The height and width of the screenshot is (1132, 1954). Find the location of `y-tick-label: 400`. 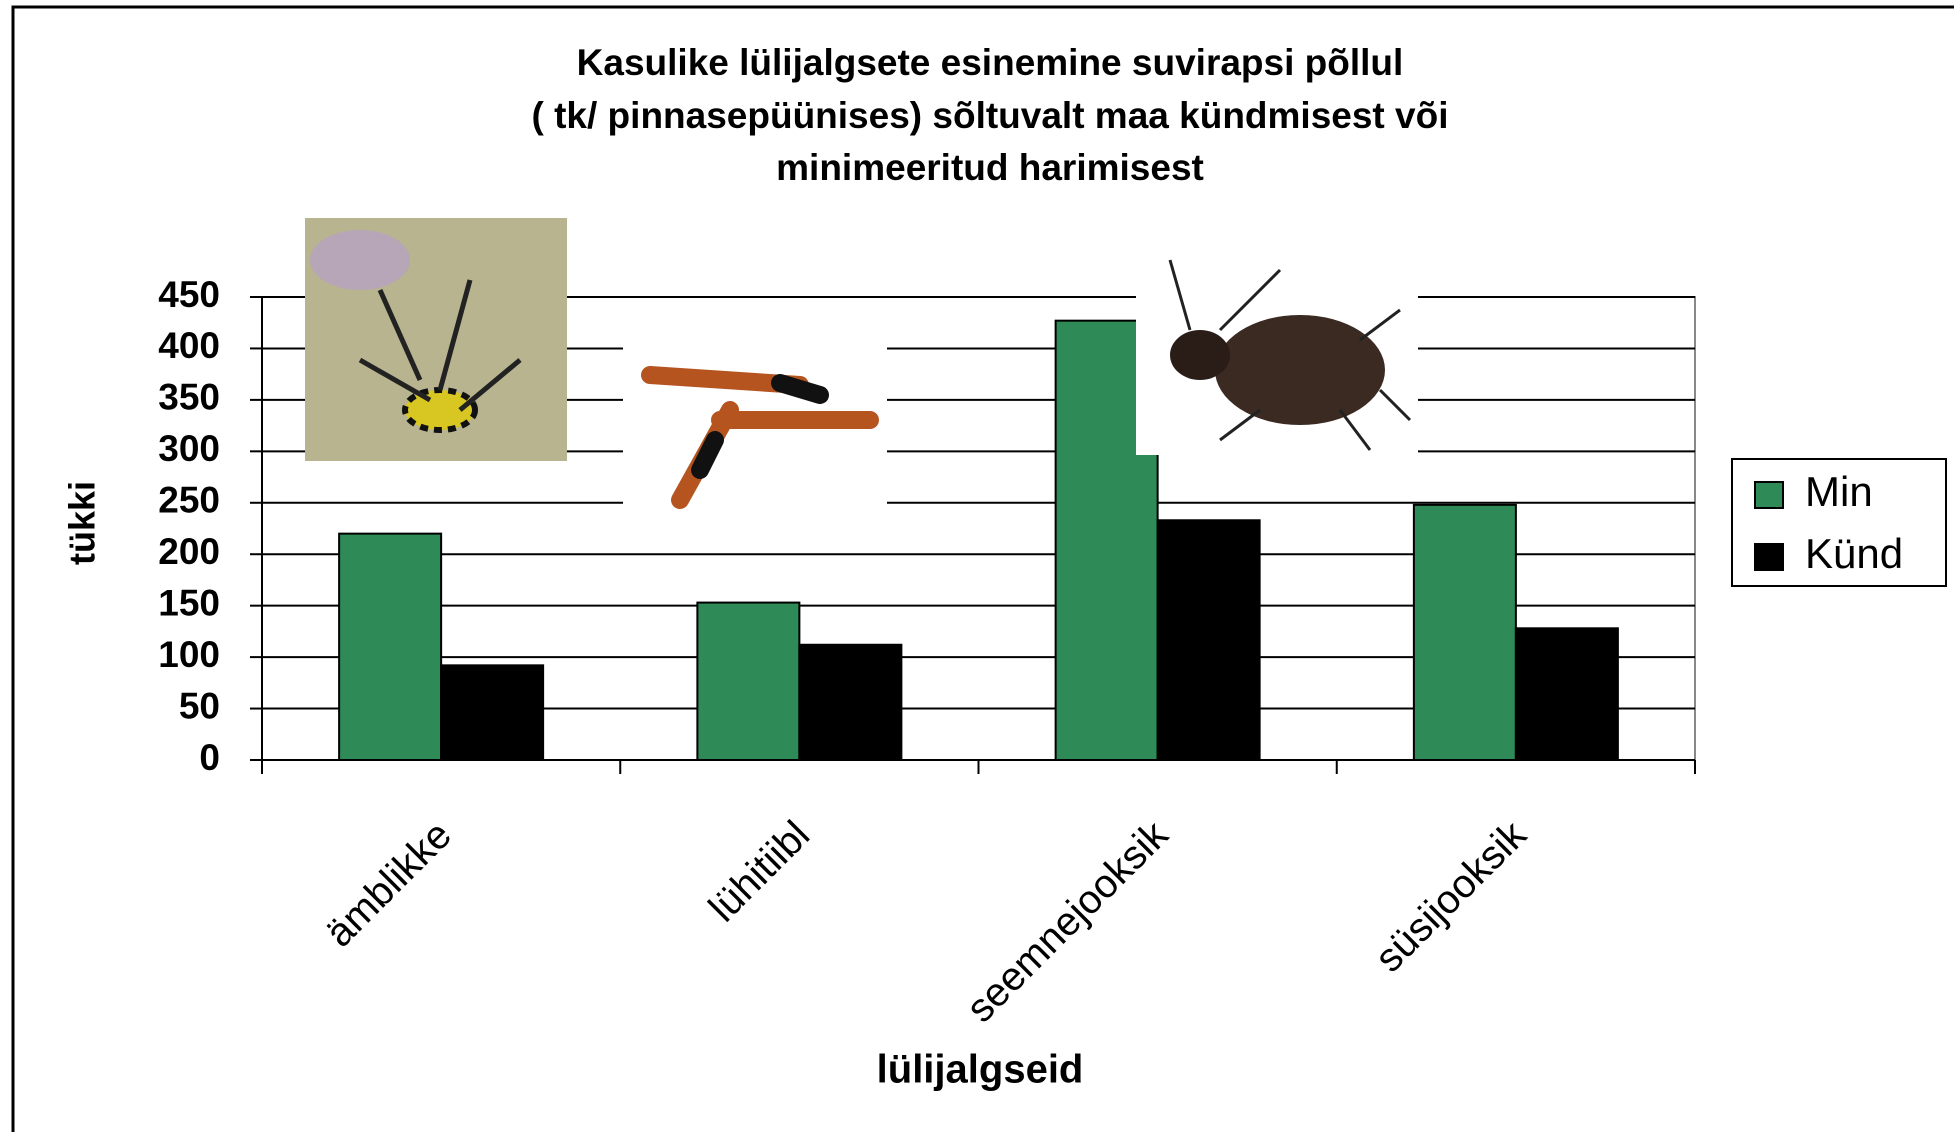

y-tick-label: 400 is located at coordinates (189, 345).